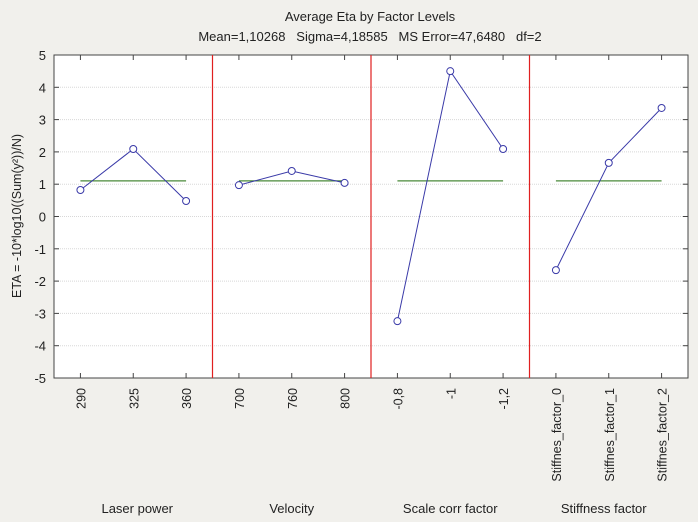 This screenshot has width=698, height=522. Describe the element at coordinates (40, 313) in the screenshot. I see `y-tick-label: -3` at that location.